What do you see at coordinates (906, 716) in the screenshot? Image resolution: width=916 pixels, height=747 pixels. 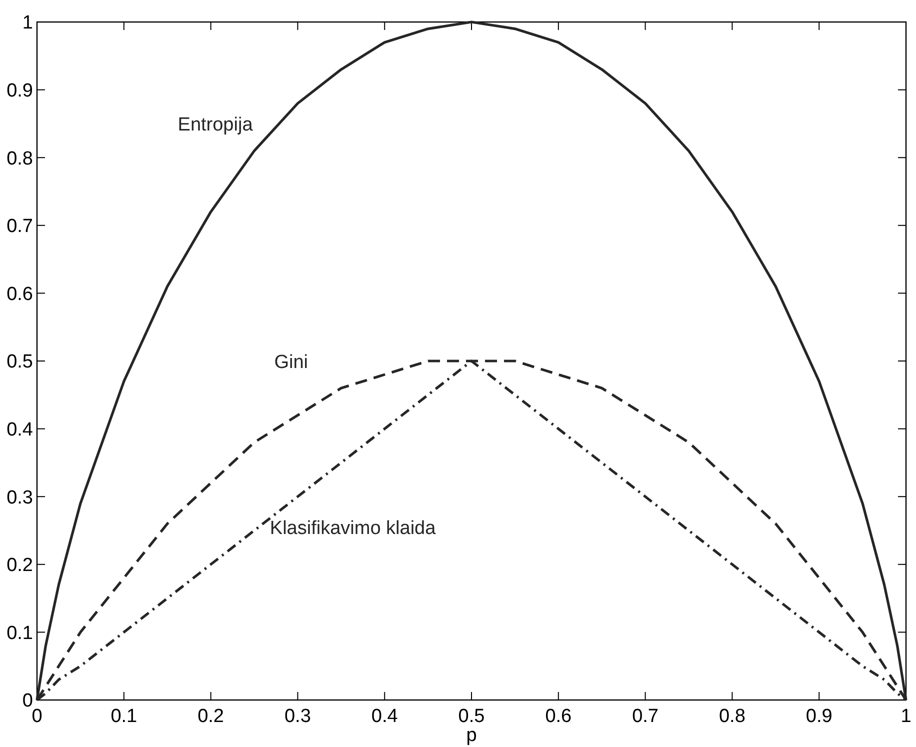 I see `x-tick-label: 1` at bounding box center [906, 716].